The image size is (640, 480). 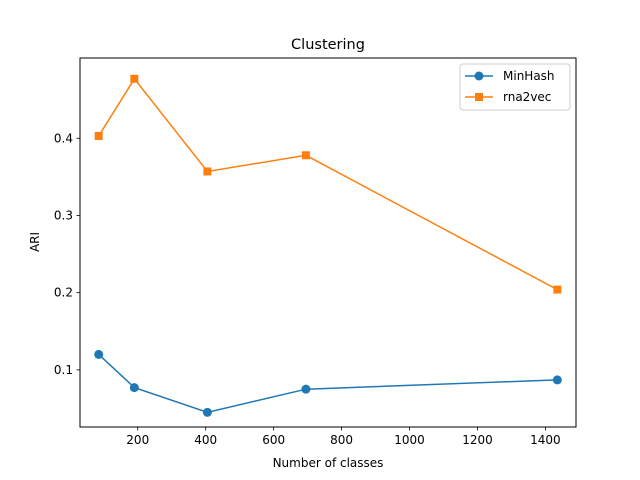 I want to click on x-tick-label: 400, so click(x=205, y=440).